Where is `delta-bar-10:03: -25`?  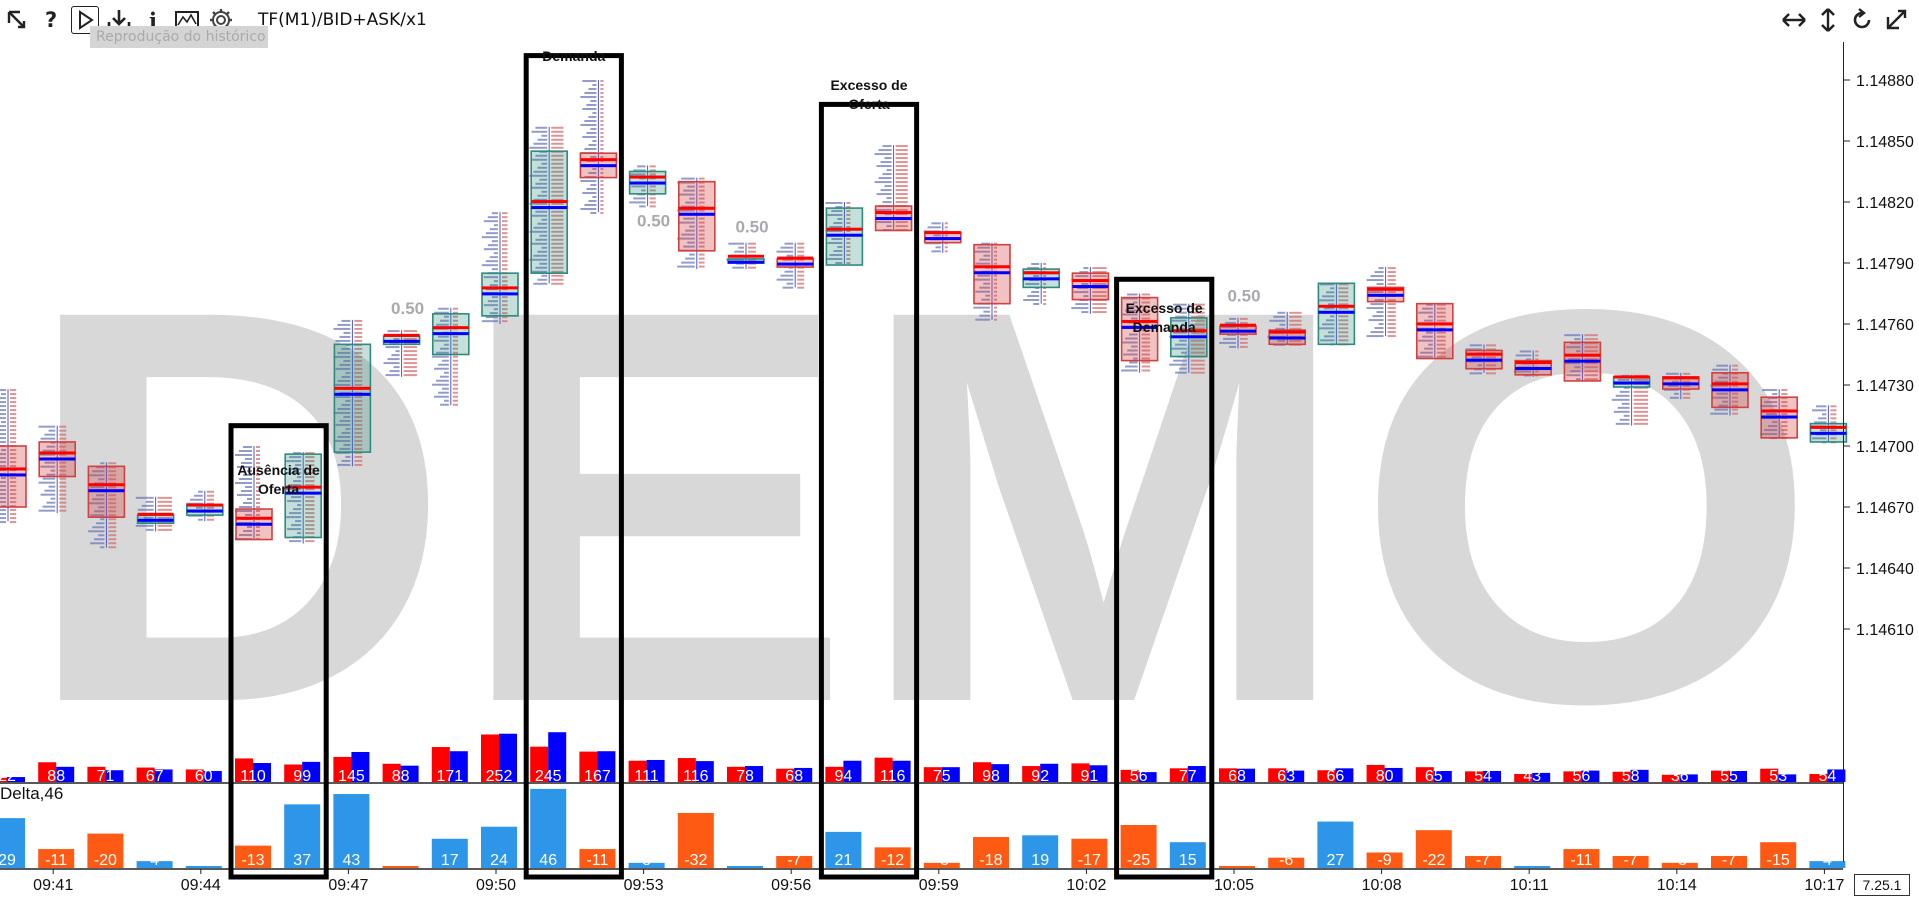 delta-bar-10:03: -25 is located at coordinates (1138, 847).